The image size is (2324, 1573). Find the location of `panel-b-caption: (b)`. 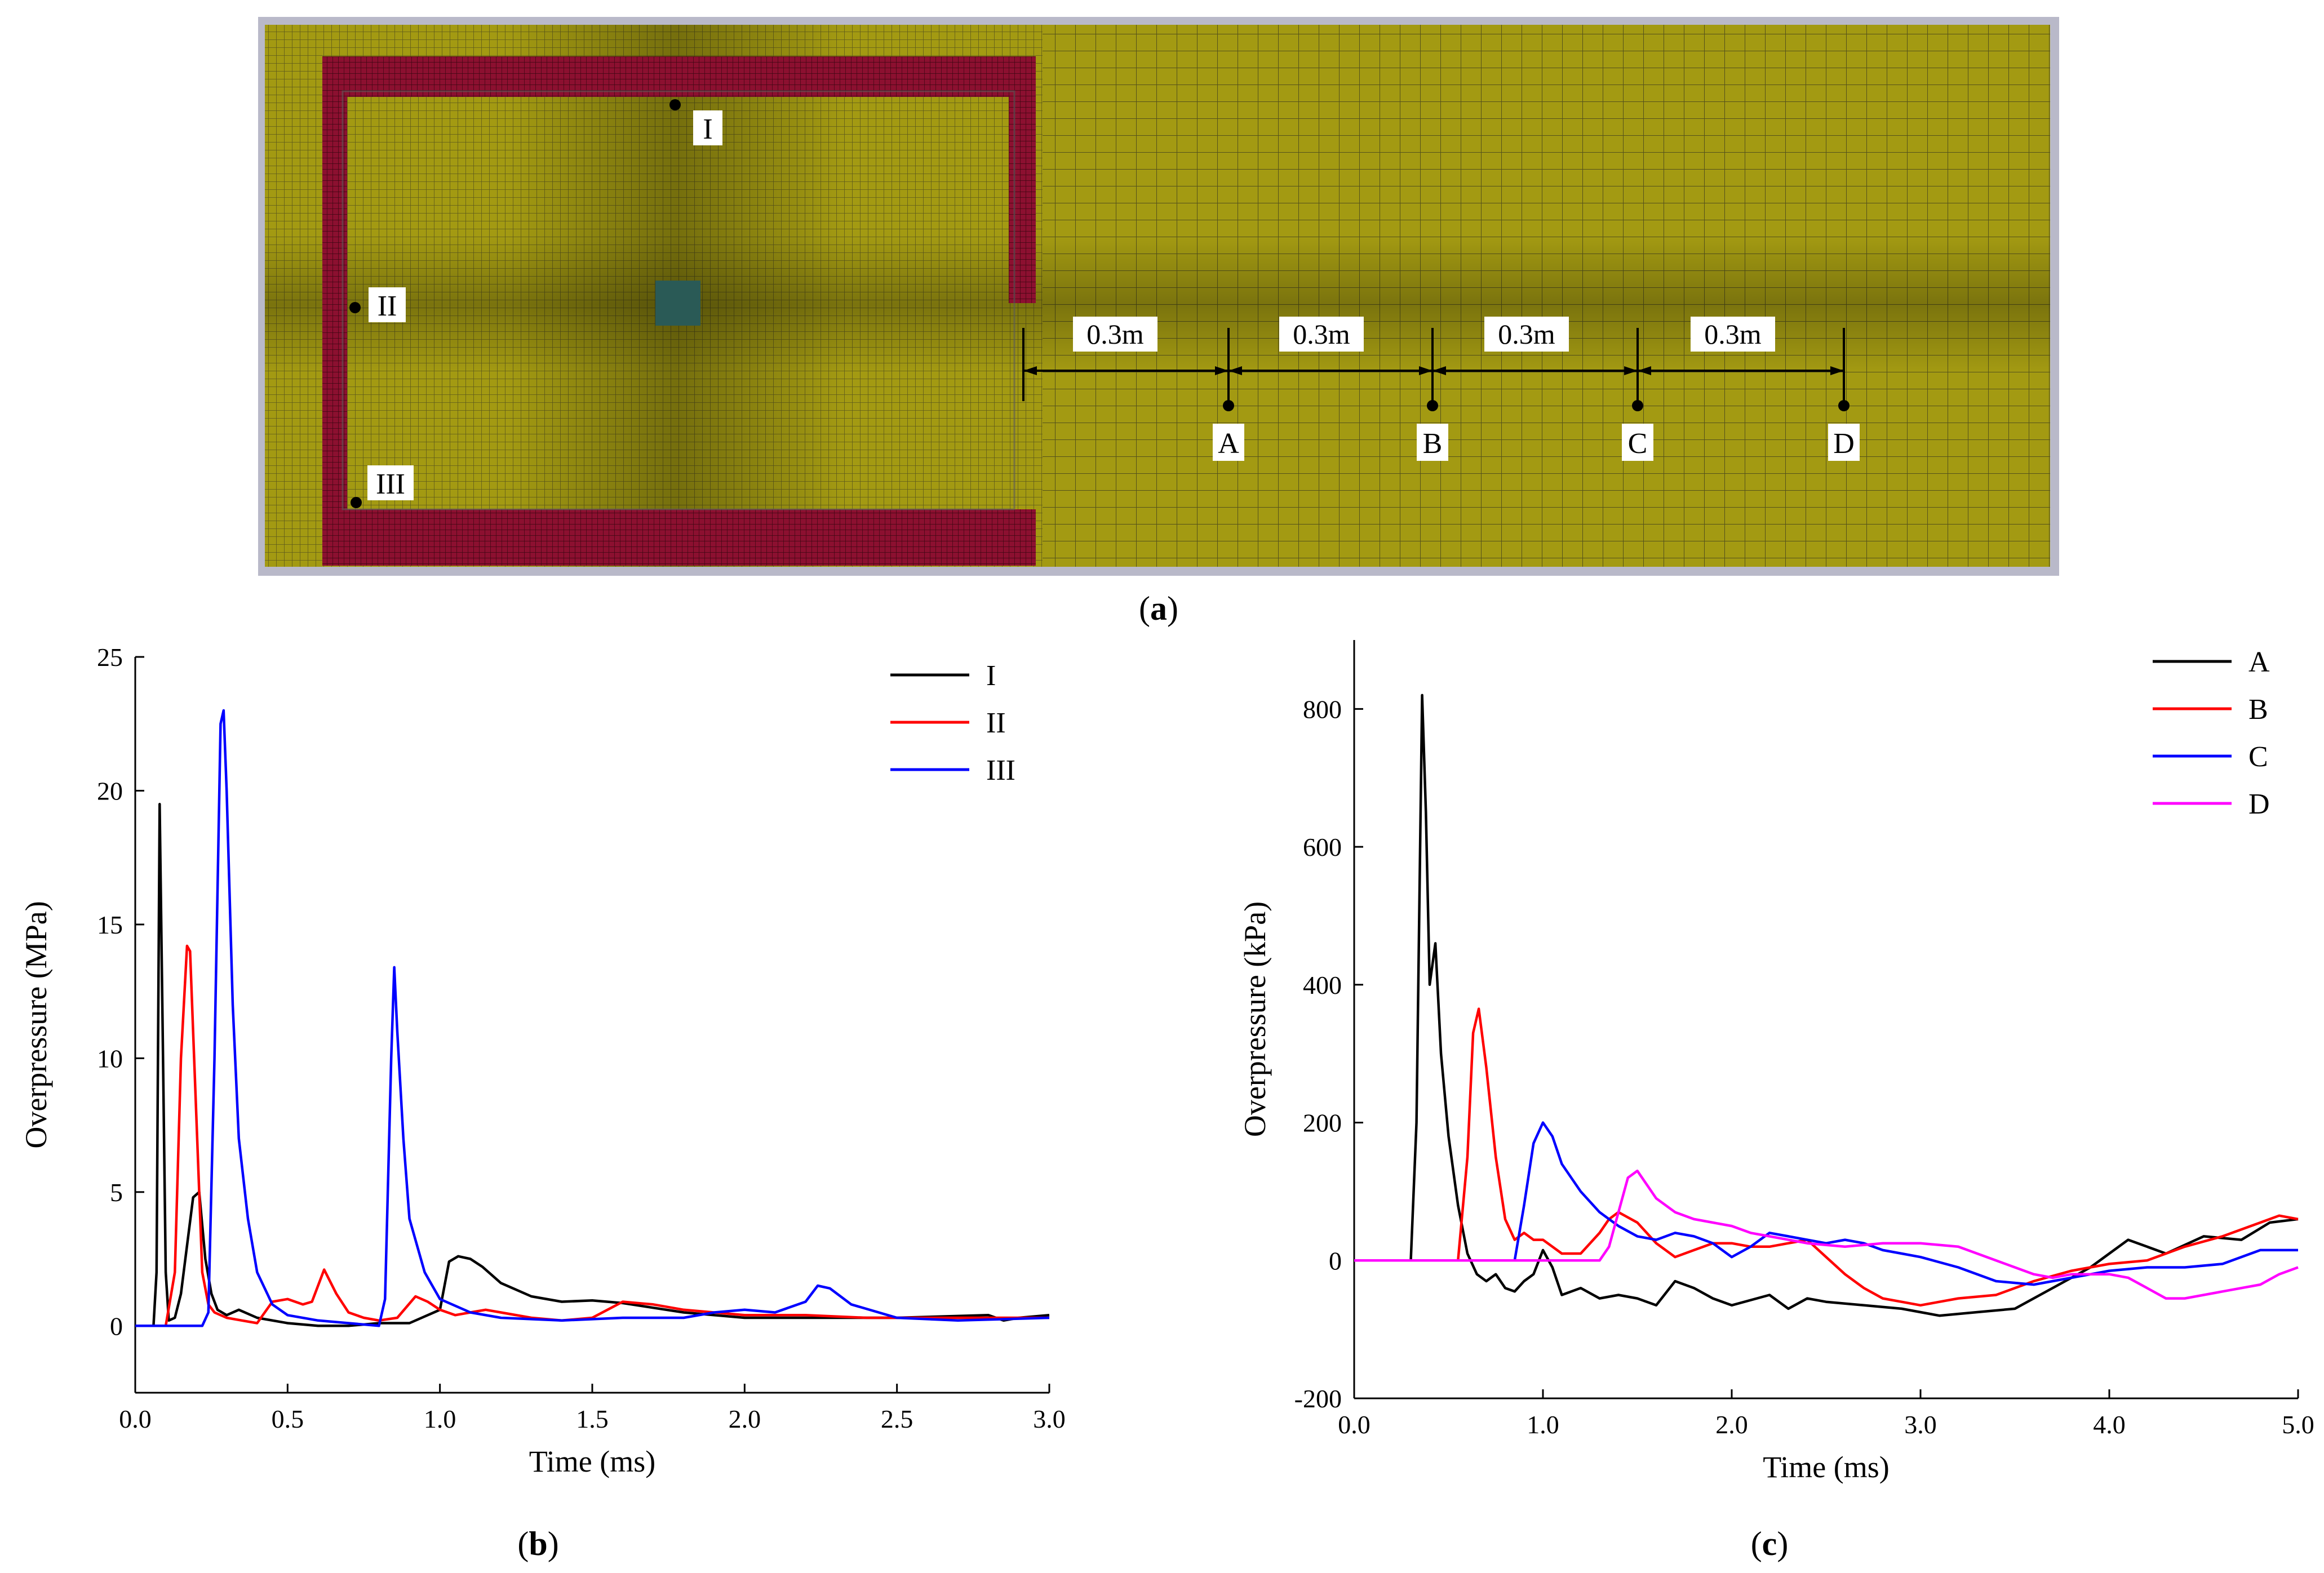

panel-b-caption: (b) is located at coordinates (537, 1543).